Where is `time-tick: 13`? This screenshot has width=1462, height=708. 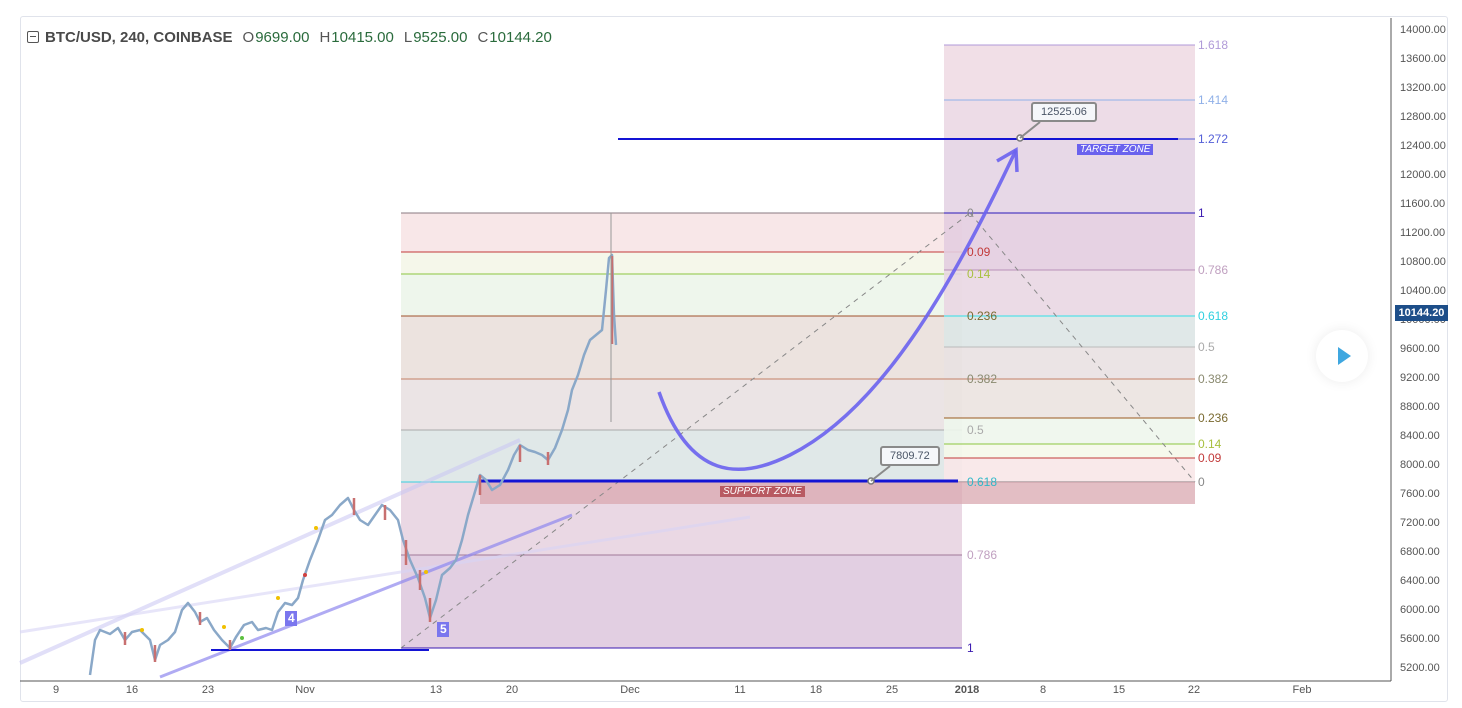 time-tick: 13 is located at coordinates (436, 690).